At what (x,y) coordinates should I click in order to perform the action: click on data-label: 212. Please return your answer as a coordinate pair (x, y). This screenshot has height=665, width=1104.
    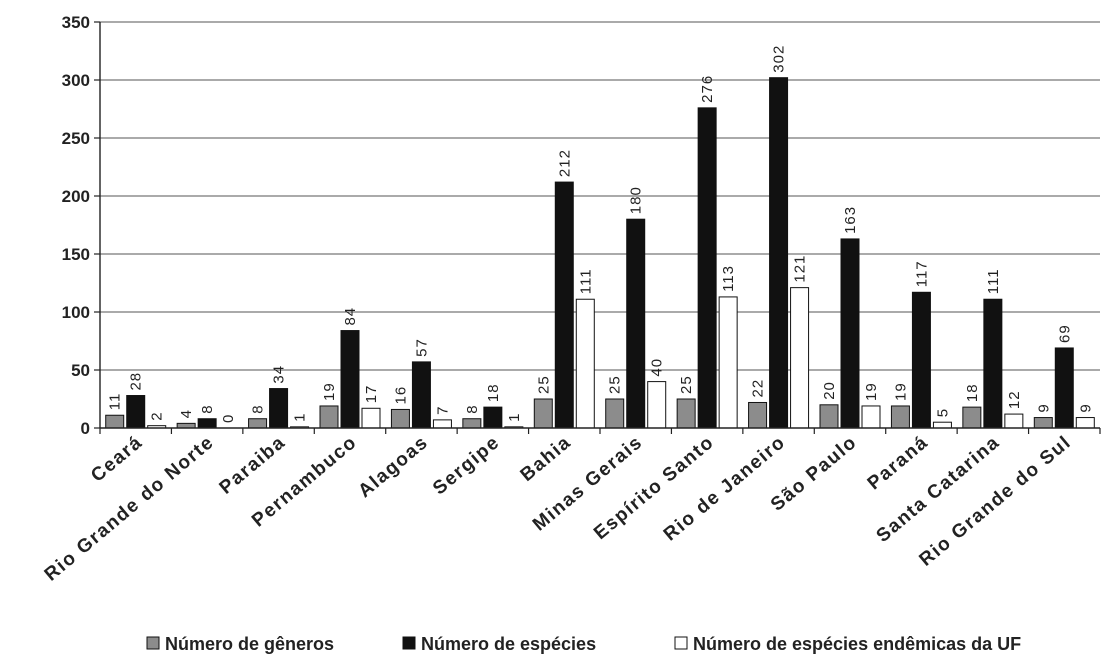
    Looking at the image, I should click on (564, 163).